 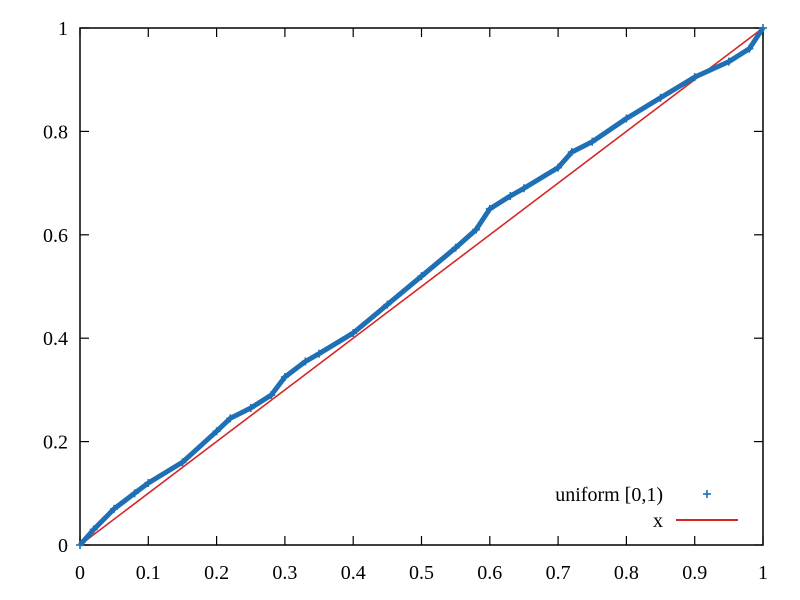 I want to click on legend-marker-uniform, so click(x=707, y=494).